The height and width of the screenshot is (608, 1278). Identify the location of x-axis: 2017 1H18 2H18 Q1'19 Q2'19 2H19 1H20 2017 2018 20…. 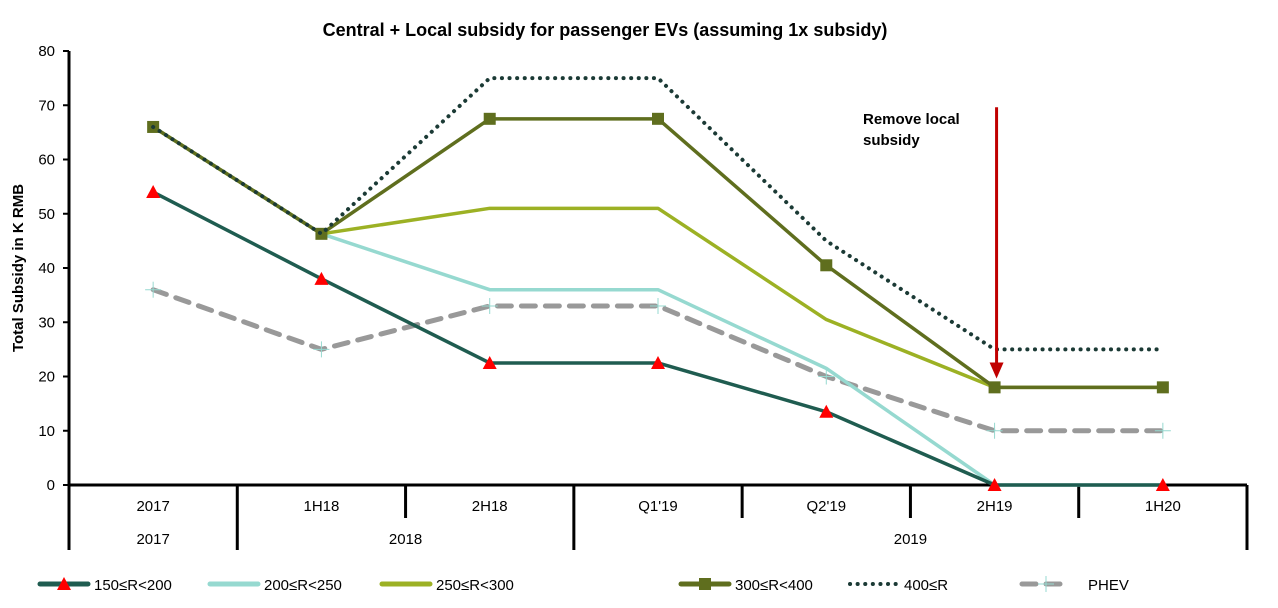
(658, 516).